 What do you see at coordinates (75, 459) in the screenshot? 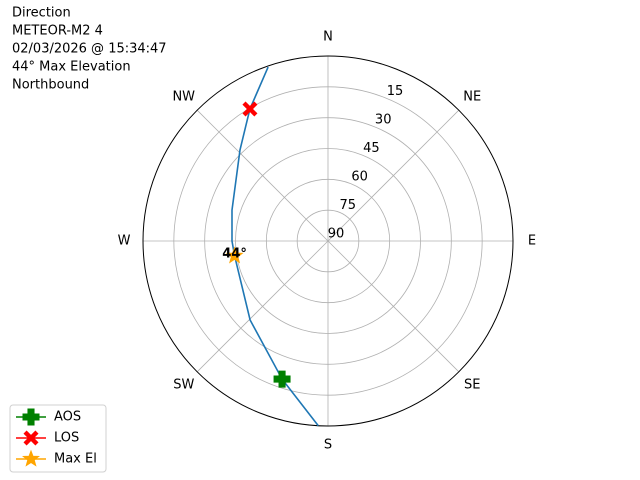
I see `legend-label: Max El` at bounding box center [75, 459].